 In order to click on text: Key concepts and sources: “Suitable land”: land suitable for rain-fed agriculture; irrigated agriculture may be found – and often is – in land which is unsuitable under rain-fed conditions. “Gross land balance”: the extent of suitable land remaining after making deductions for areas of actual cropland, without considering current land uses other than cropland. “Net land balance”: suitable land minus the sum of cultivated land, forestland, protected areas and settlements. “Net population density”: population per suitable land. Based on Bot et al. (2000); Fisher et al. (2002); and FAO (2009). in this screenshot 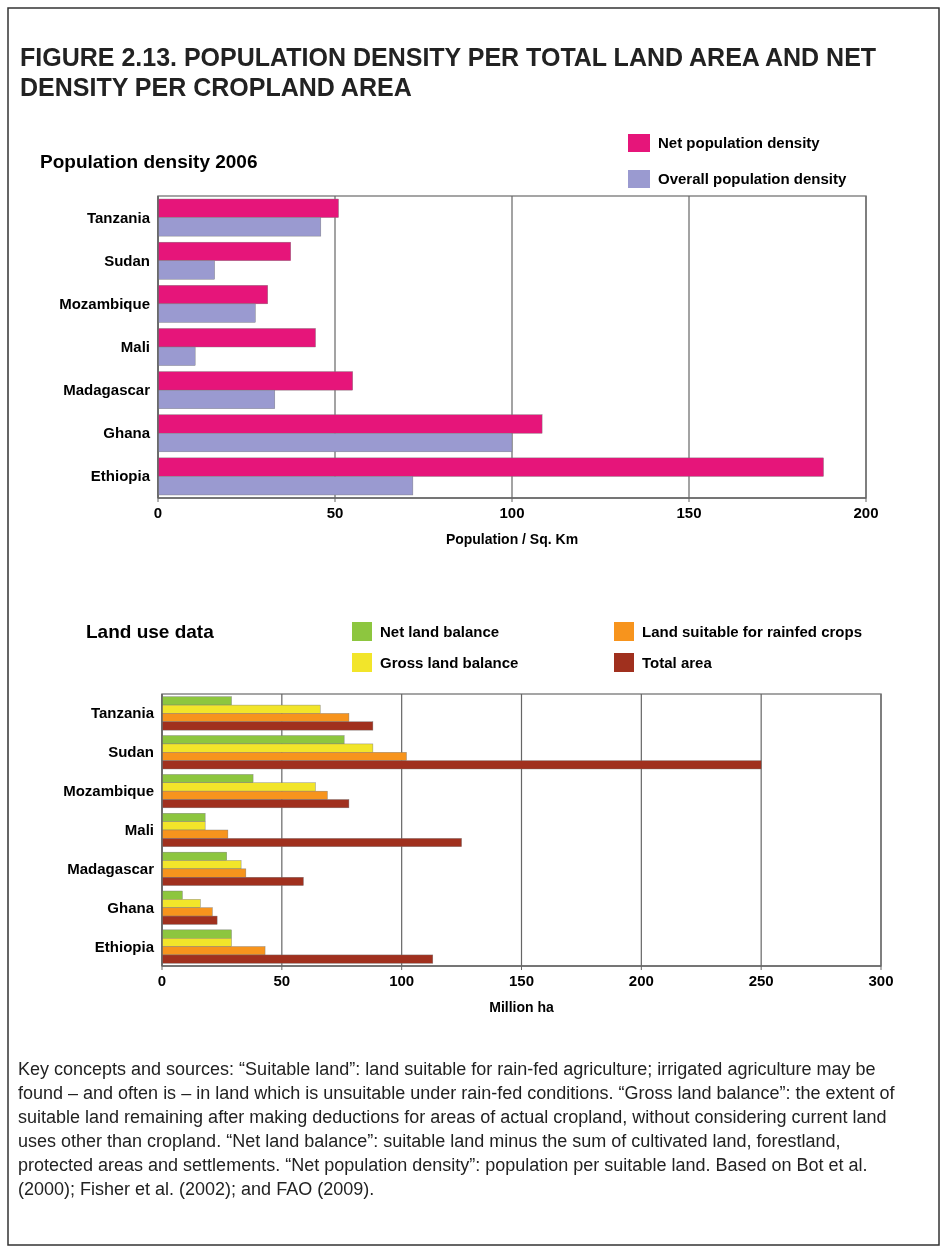, I will do `click(457, 1129)`.